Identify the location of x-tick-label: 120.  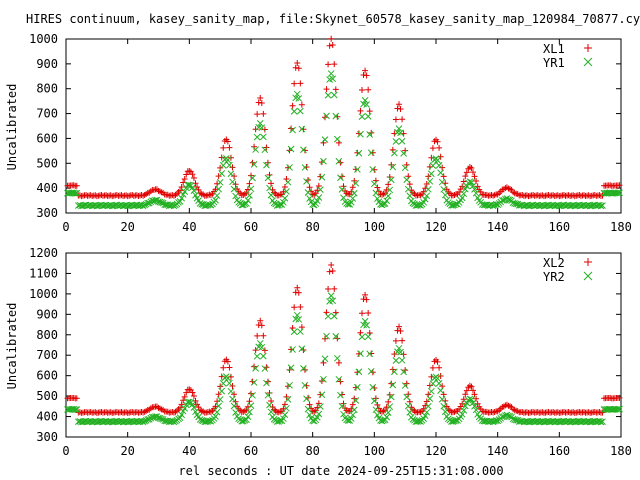
(436, 227).